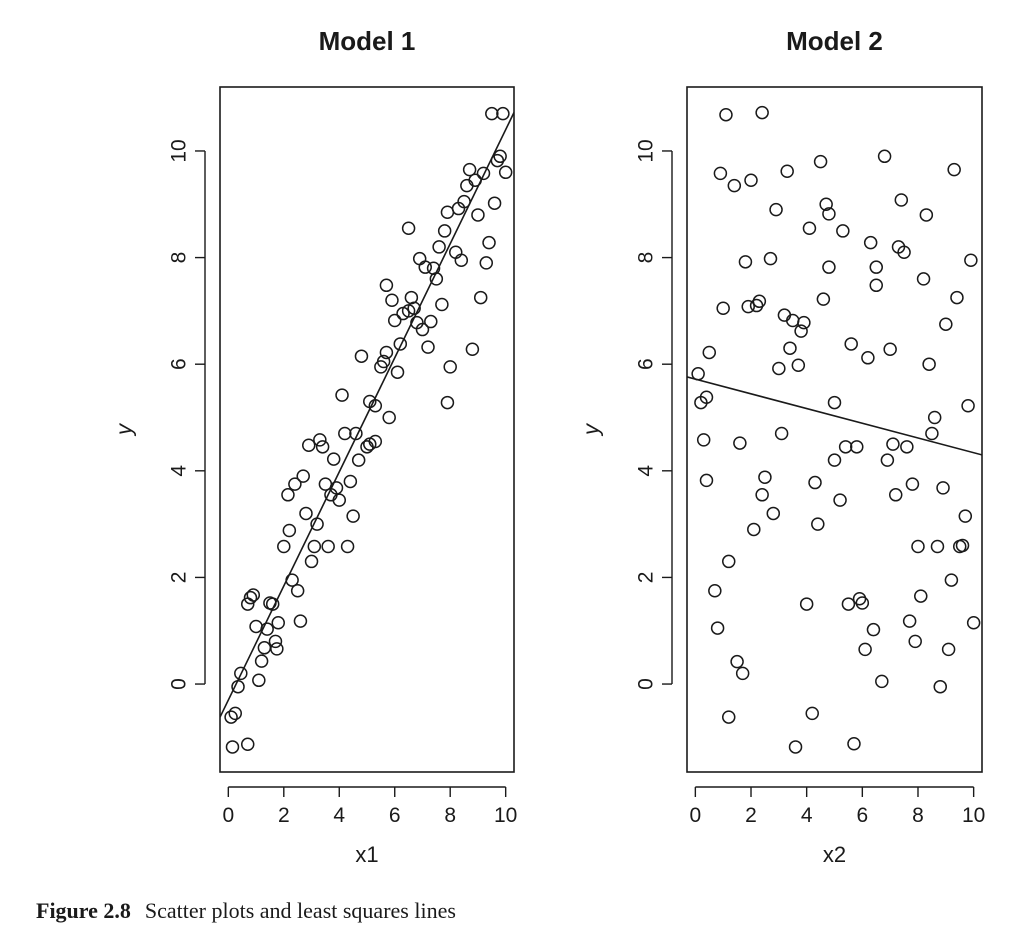  Describe the element at coordinates (300, 910) in the screenshot. I see `caption-text: Scatter plots and least squares lines` at that location.